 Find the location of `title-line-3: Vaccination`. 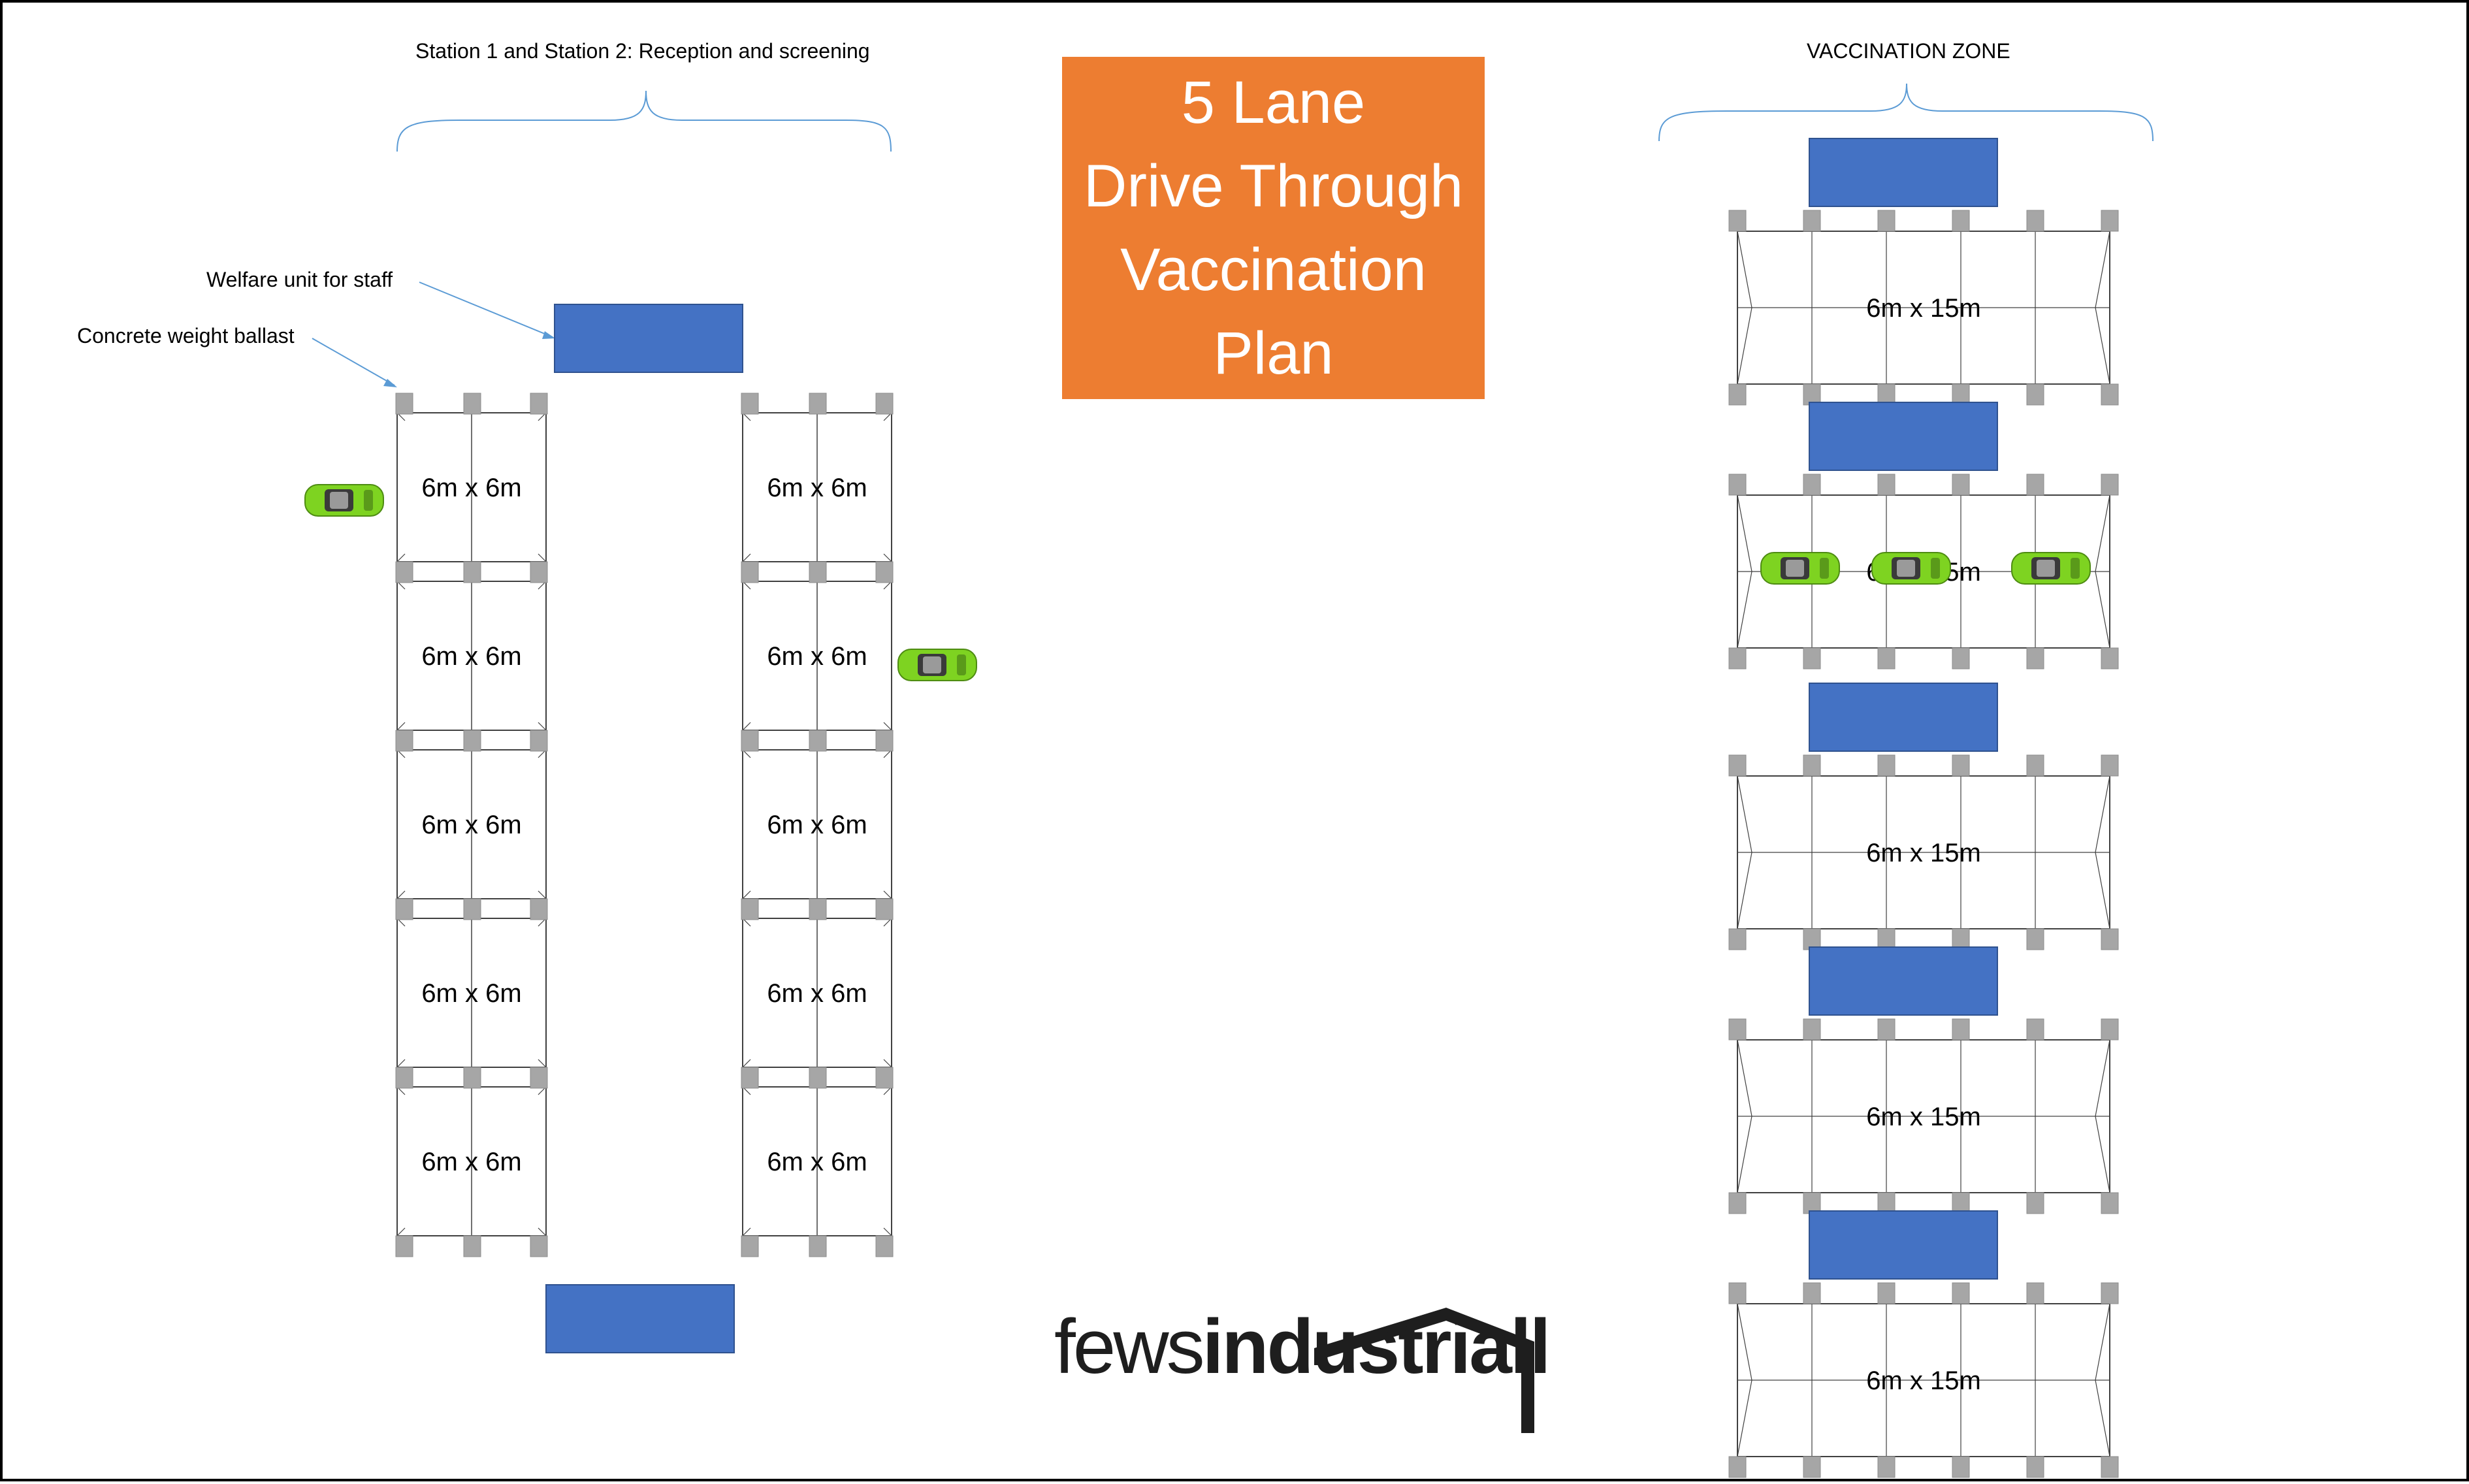

title-line-3: Vaccination is located at coordinates (1273, 269).